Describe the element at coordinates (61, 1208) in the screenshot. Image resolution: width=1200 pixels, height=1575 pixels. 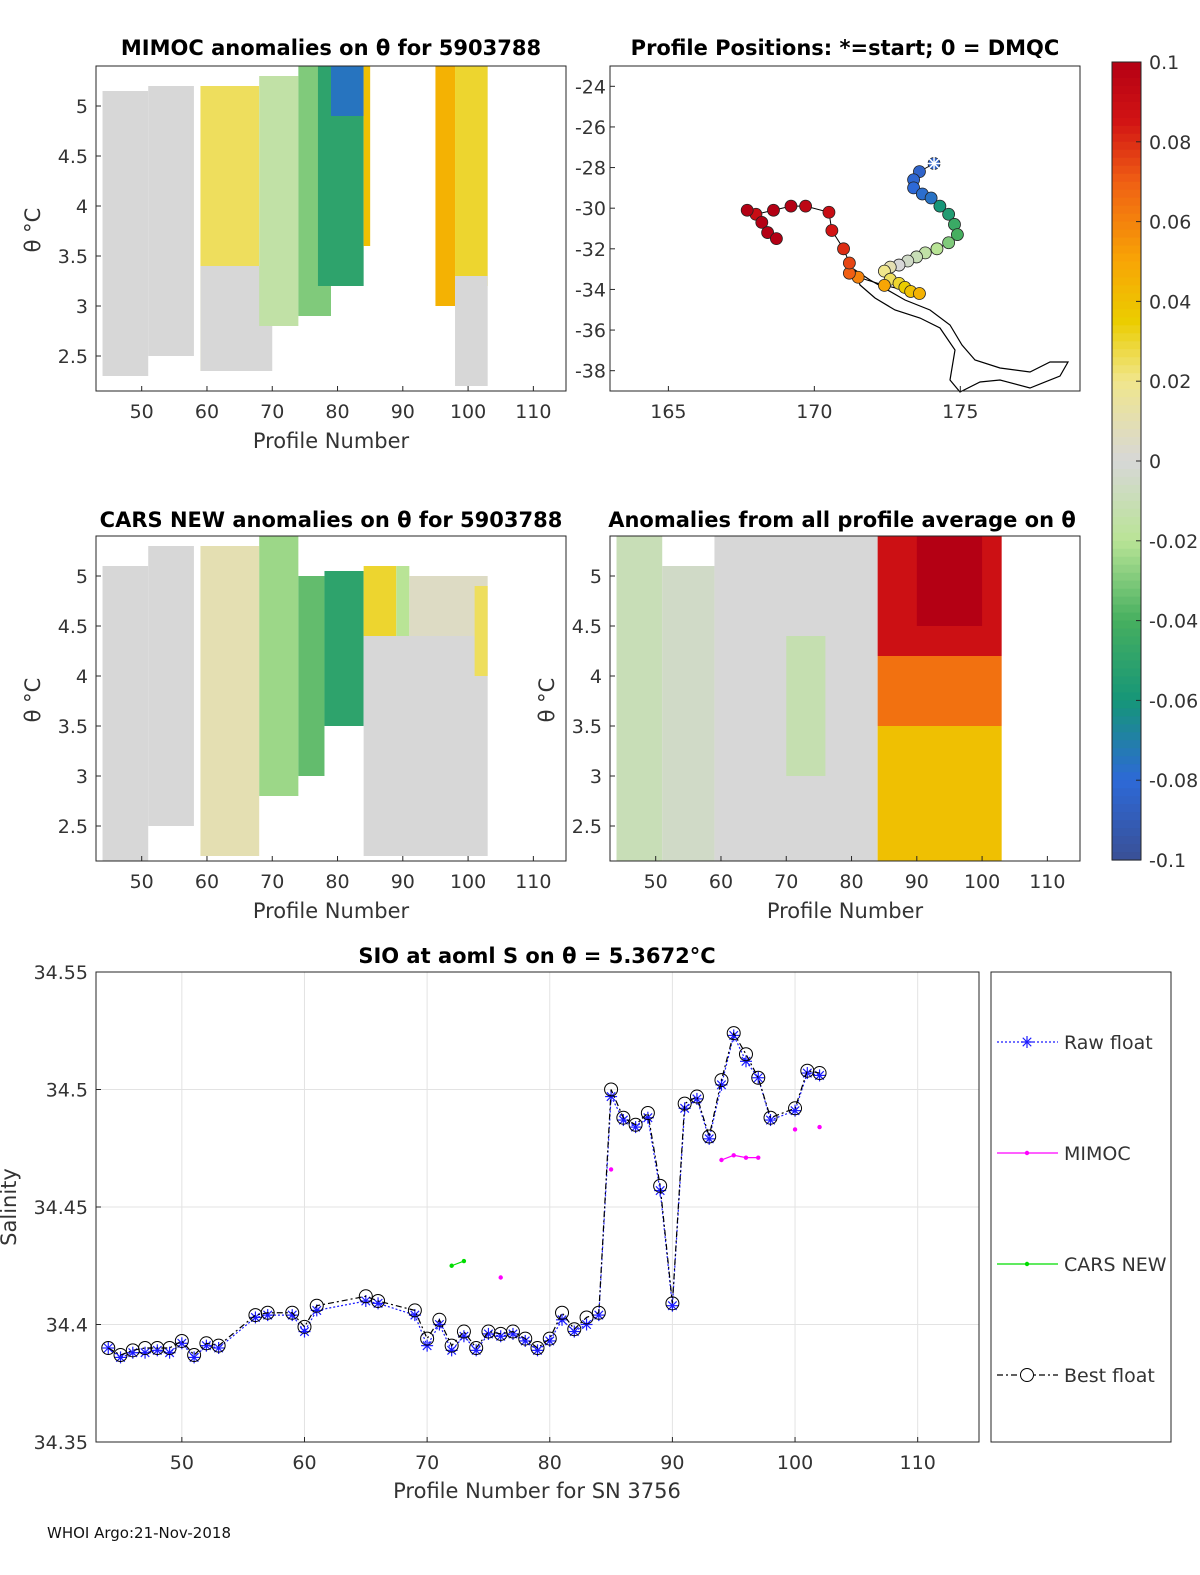
I see `y-tick-label: 34.45` at that location.